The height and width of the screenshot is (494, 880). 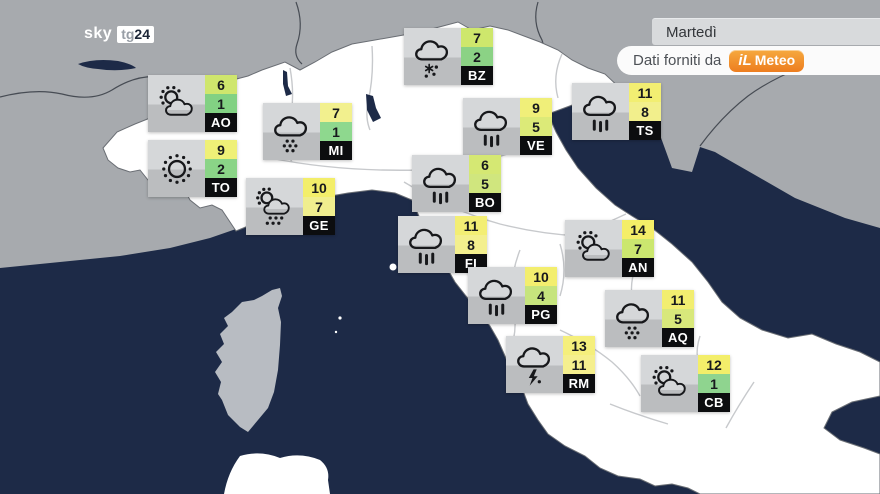 I want to click on sun-icon, so click(x=176, y=168).